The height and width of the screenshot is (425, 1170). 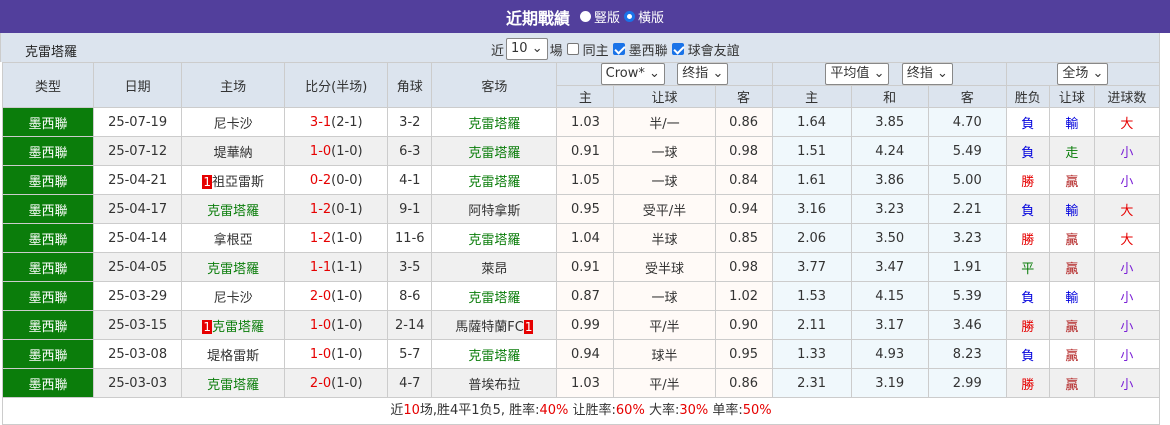 What do you see at coordinates (743, 209) in the screenshot?
I see `ah-away-odds: 0.94` at bounding box center [743, 209].